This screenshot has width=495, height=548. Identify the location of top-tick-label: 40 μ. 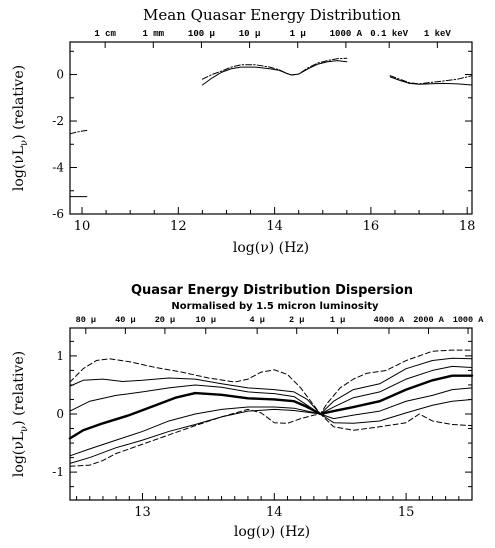
(125, 320).